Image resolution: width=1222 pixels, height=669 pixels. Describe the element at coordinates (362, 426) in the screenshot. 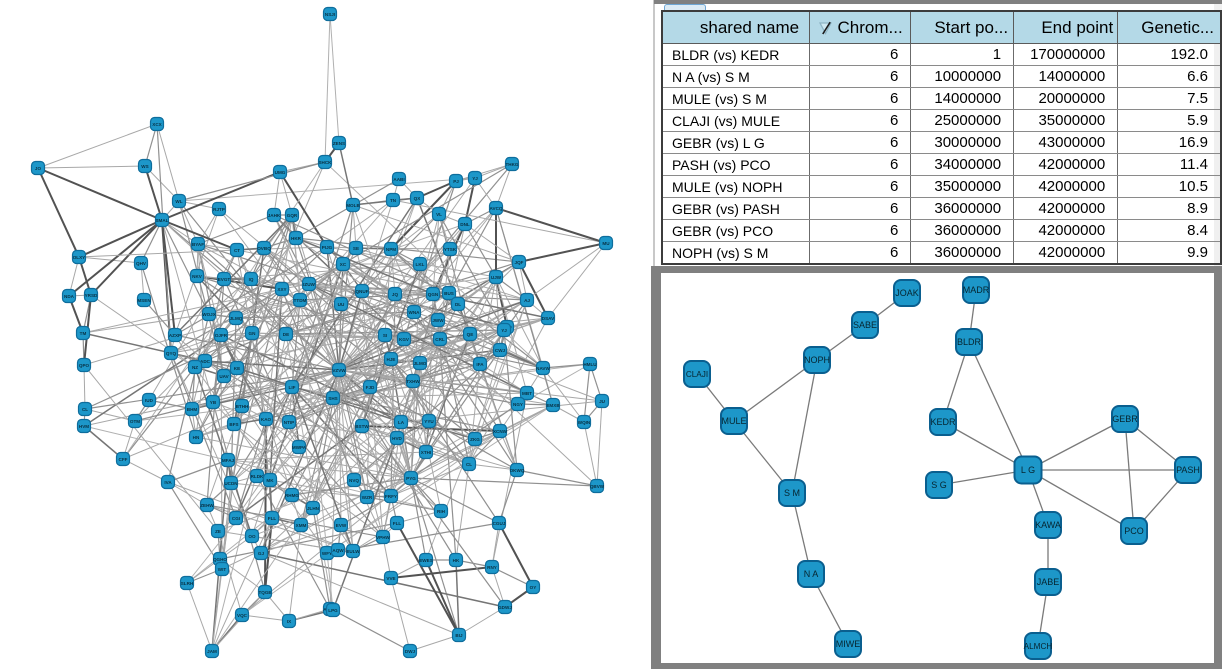

I see `svg-text: BSTW` at that location.